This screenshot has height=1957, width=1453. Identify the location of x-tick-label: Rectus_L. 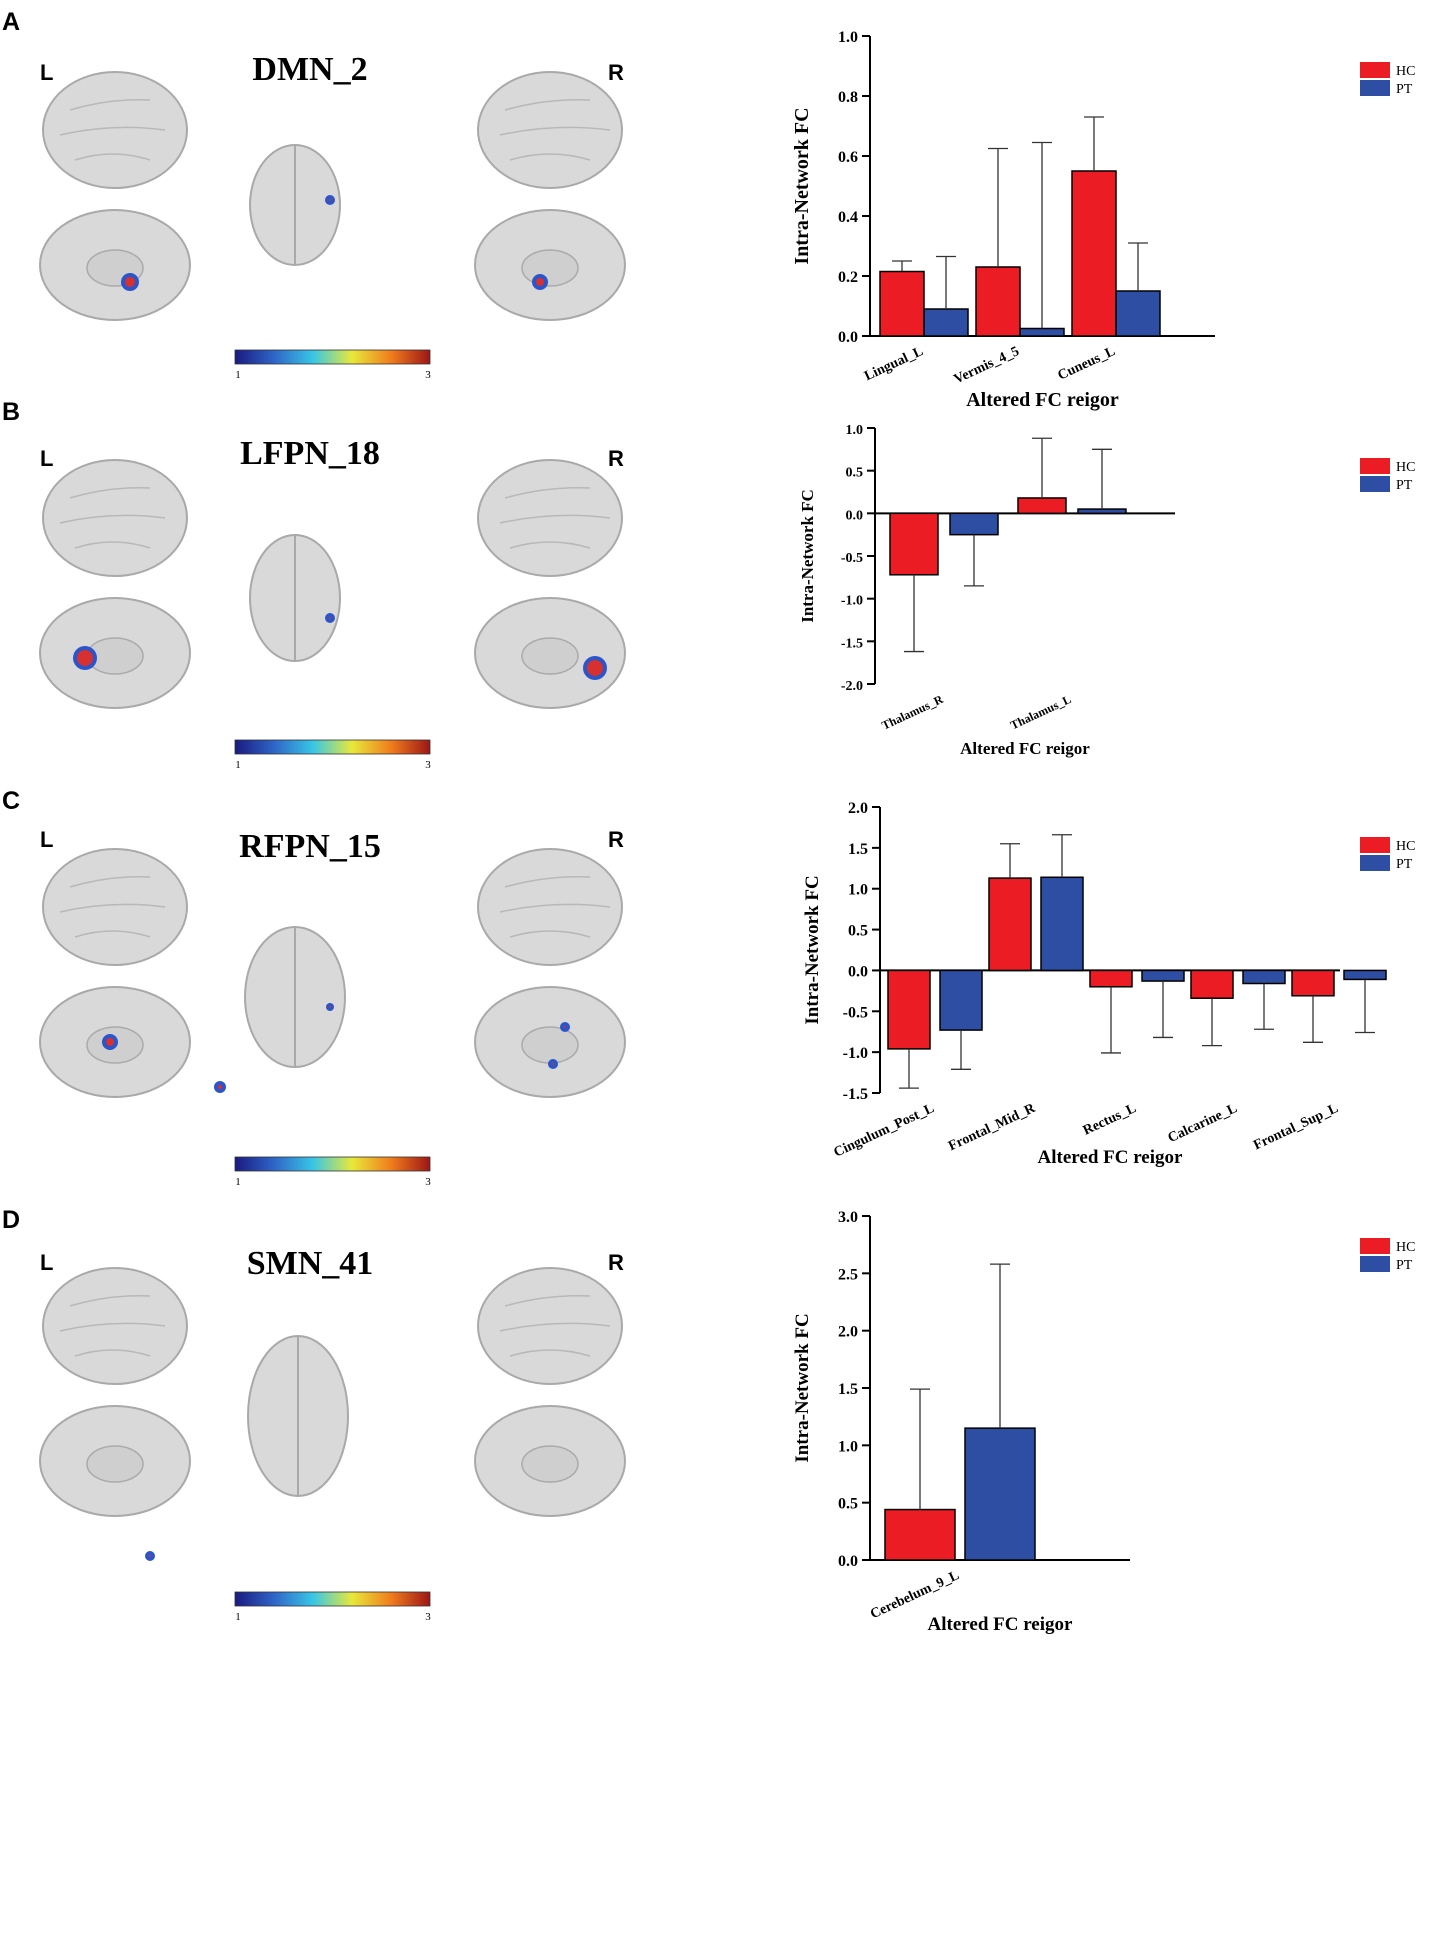
(1110, 1120).